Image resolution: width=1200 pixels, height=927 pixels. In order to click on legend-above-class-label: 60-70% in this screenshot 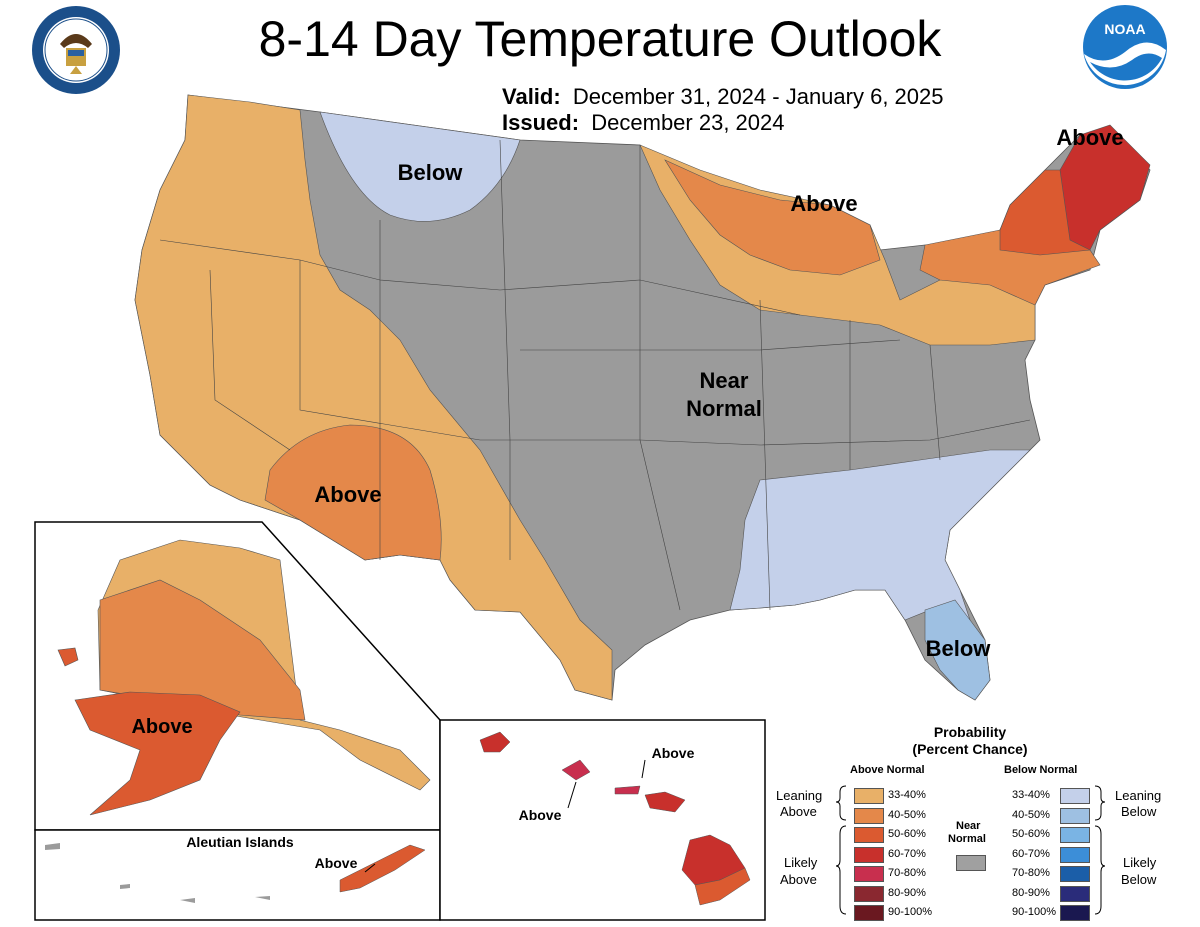, I will do `click(907, 853)`.